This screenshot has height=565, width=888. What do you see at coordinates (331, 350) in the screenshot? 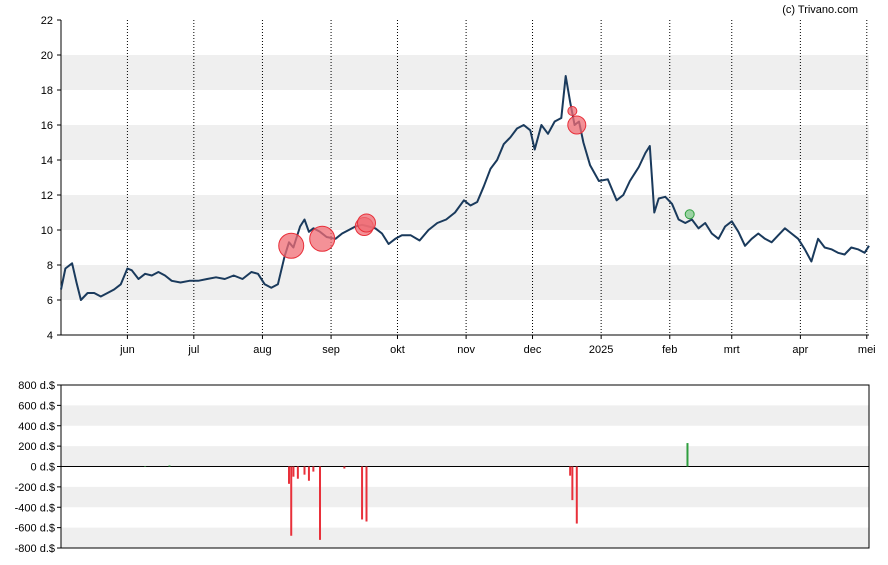
I see `x-tick-label: sep` at bounding box center [331, 350].